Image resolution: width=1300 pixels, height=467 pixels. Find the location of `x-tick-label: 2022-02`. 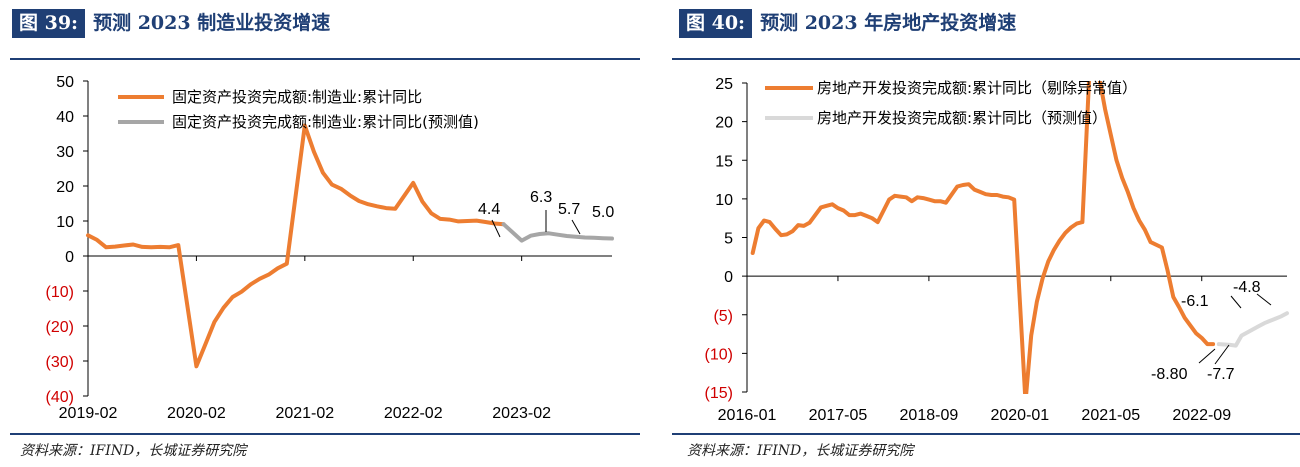

x-tick-label: 2022-02 is located at coordinates (413, 413).